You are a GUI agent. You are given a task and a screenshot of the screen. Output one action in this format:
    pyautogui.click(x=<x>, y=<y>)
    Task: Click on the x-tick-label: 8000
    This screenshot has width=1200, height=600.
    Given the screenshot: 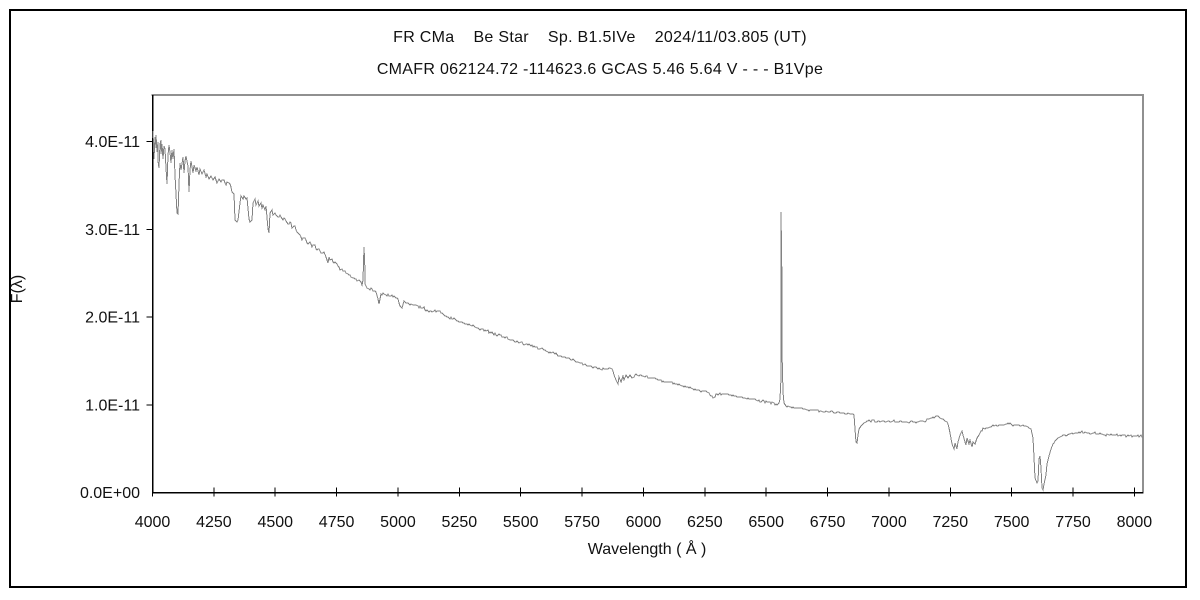 What is the action you would take?
    pyautogui.click(x=1135, y=522)
    